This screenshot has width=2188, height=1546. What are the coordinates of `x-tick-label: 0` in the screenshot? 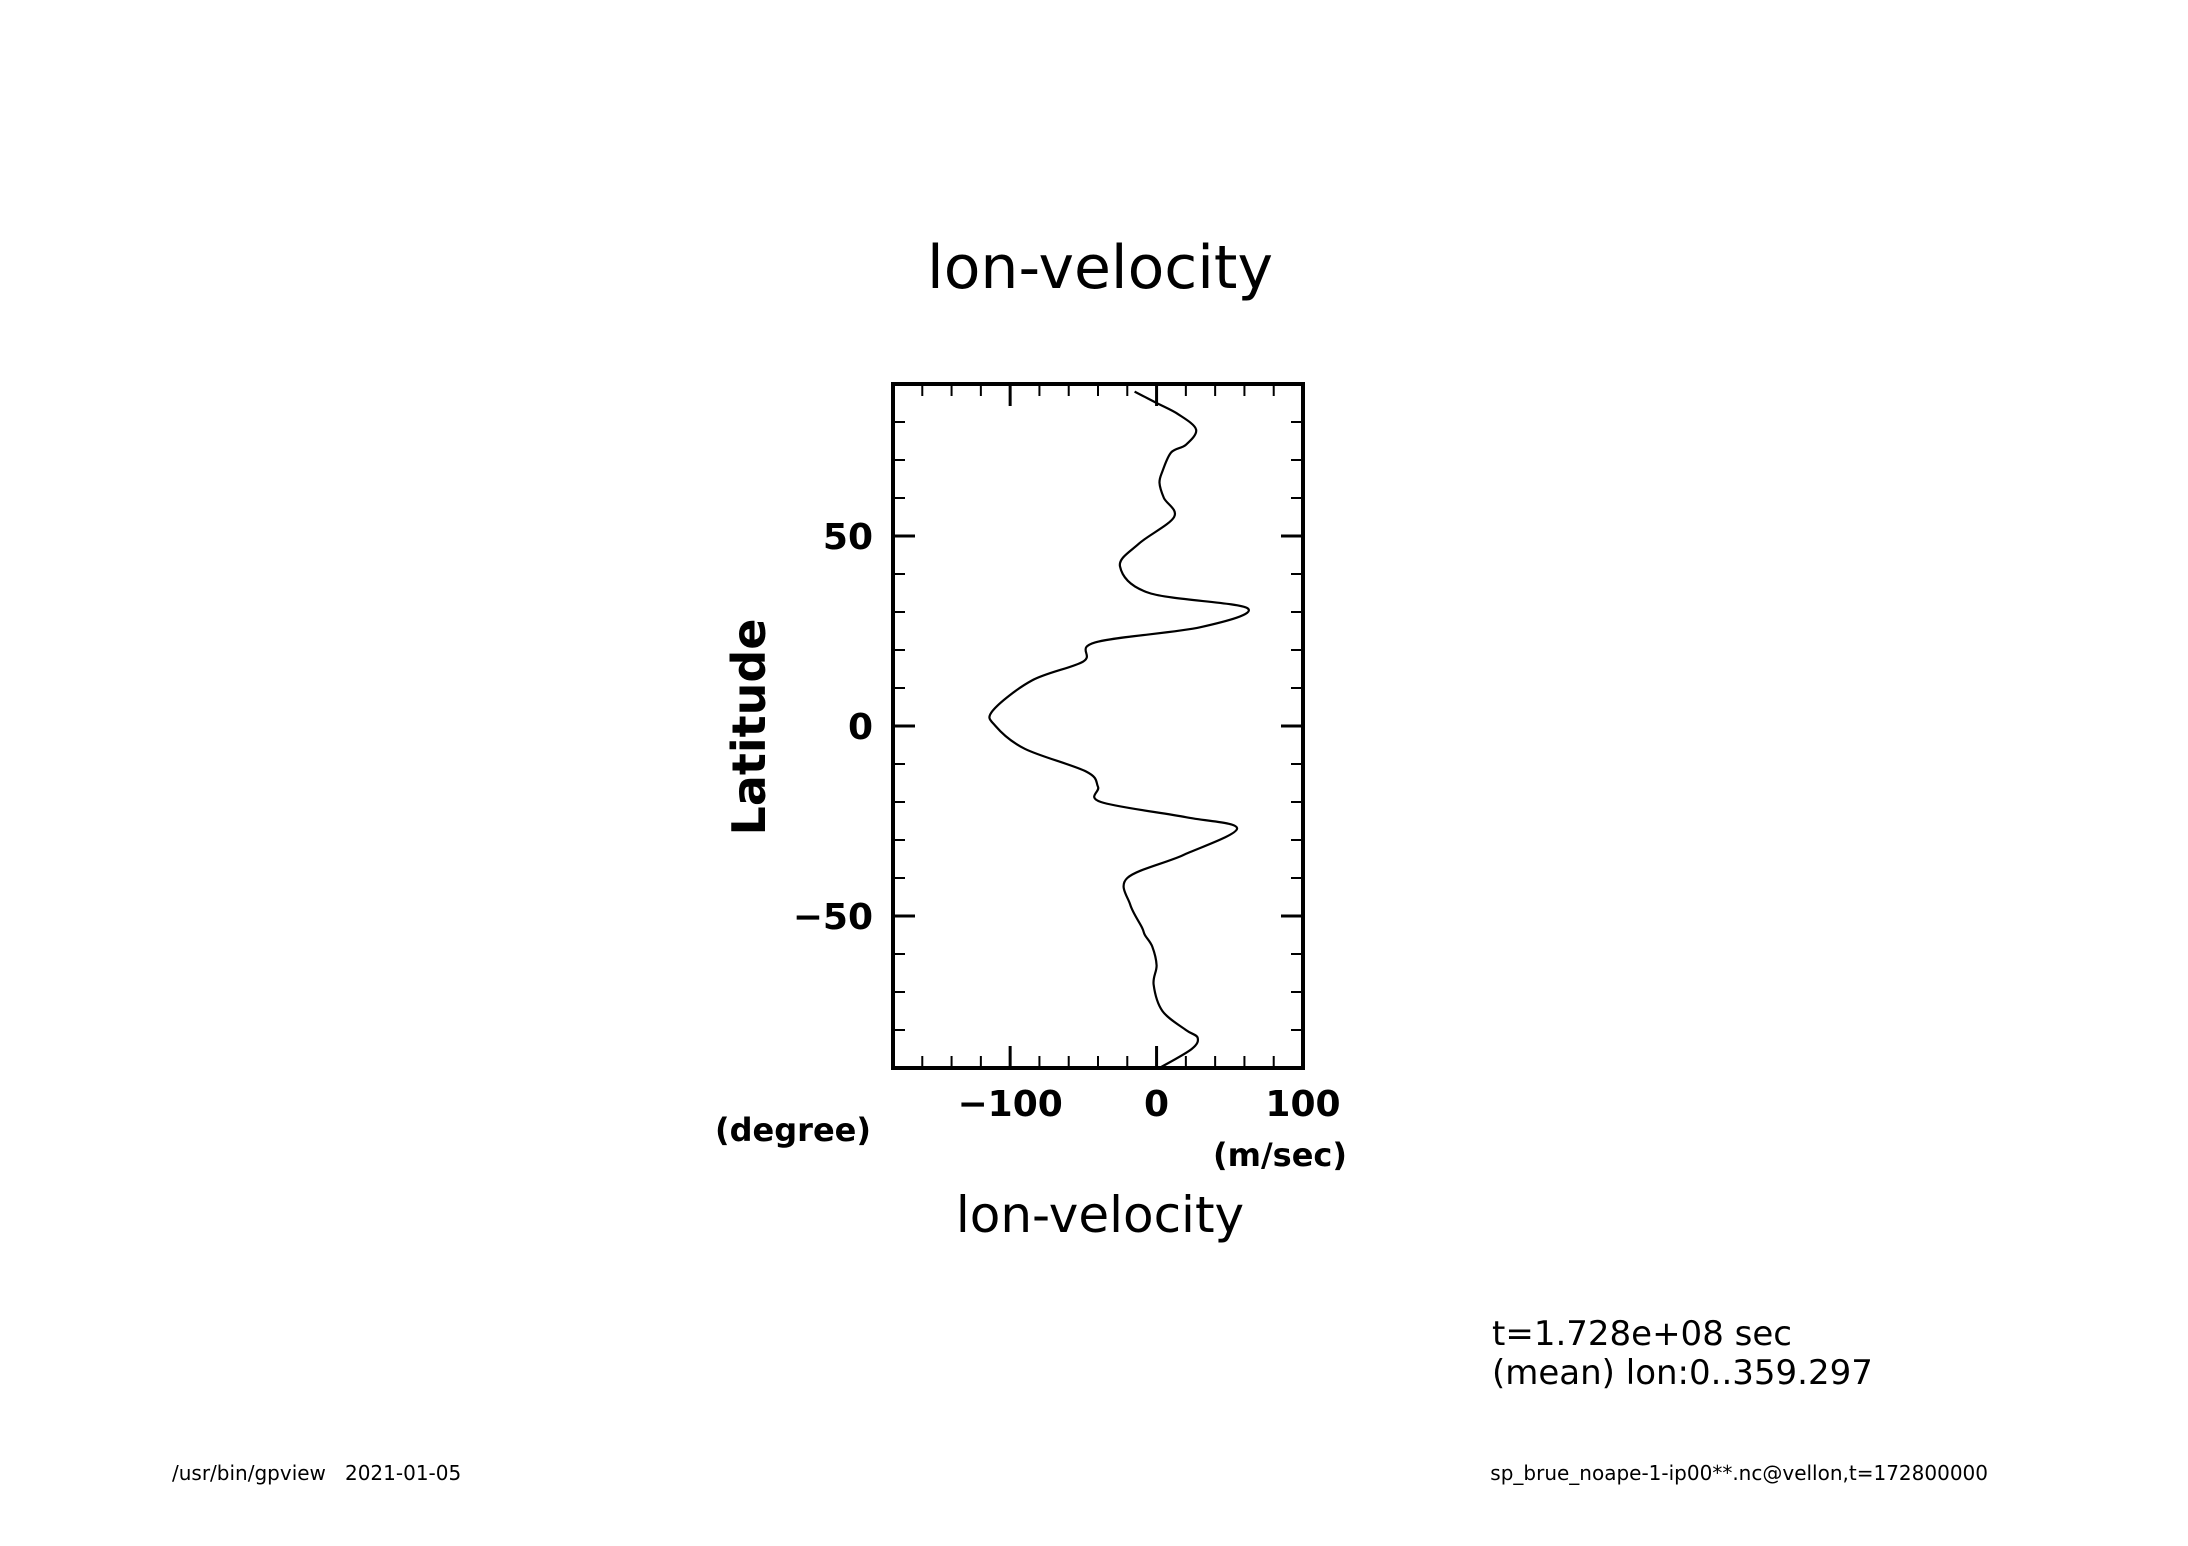 It's located at (1156, 1104).